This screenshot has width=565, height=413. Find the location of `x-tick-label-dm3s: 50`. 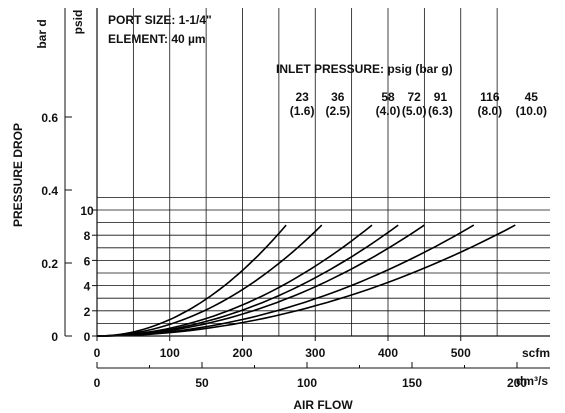

x-tick-label-dm3s: 50 is located at coordinates (202, 383).